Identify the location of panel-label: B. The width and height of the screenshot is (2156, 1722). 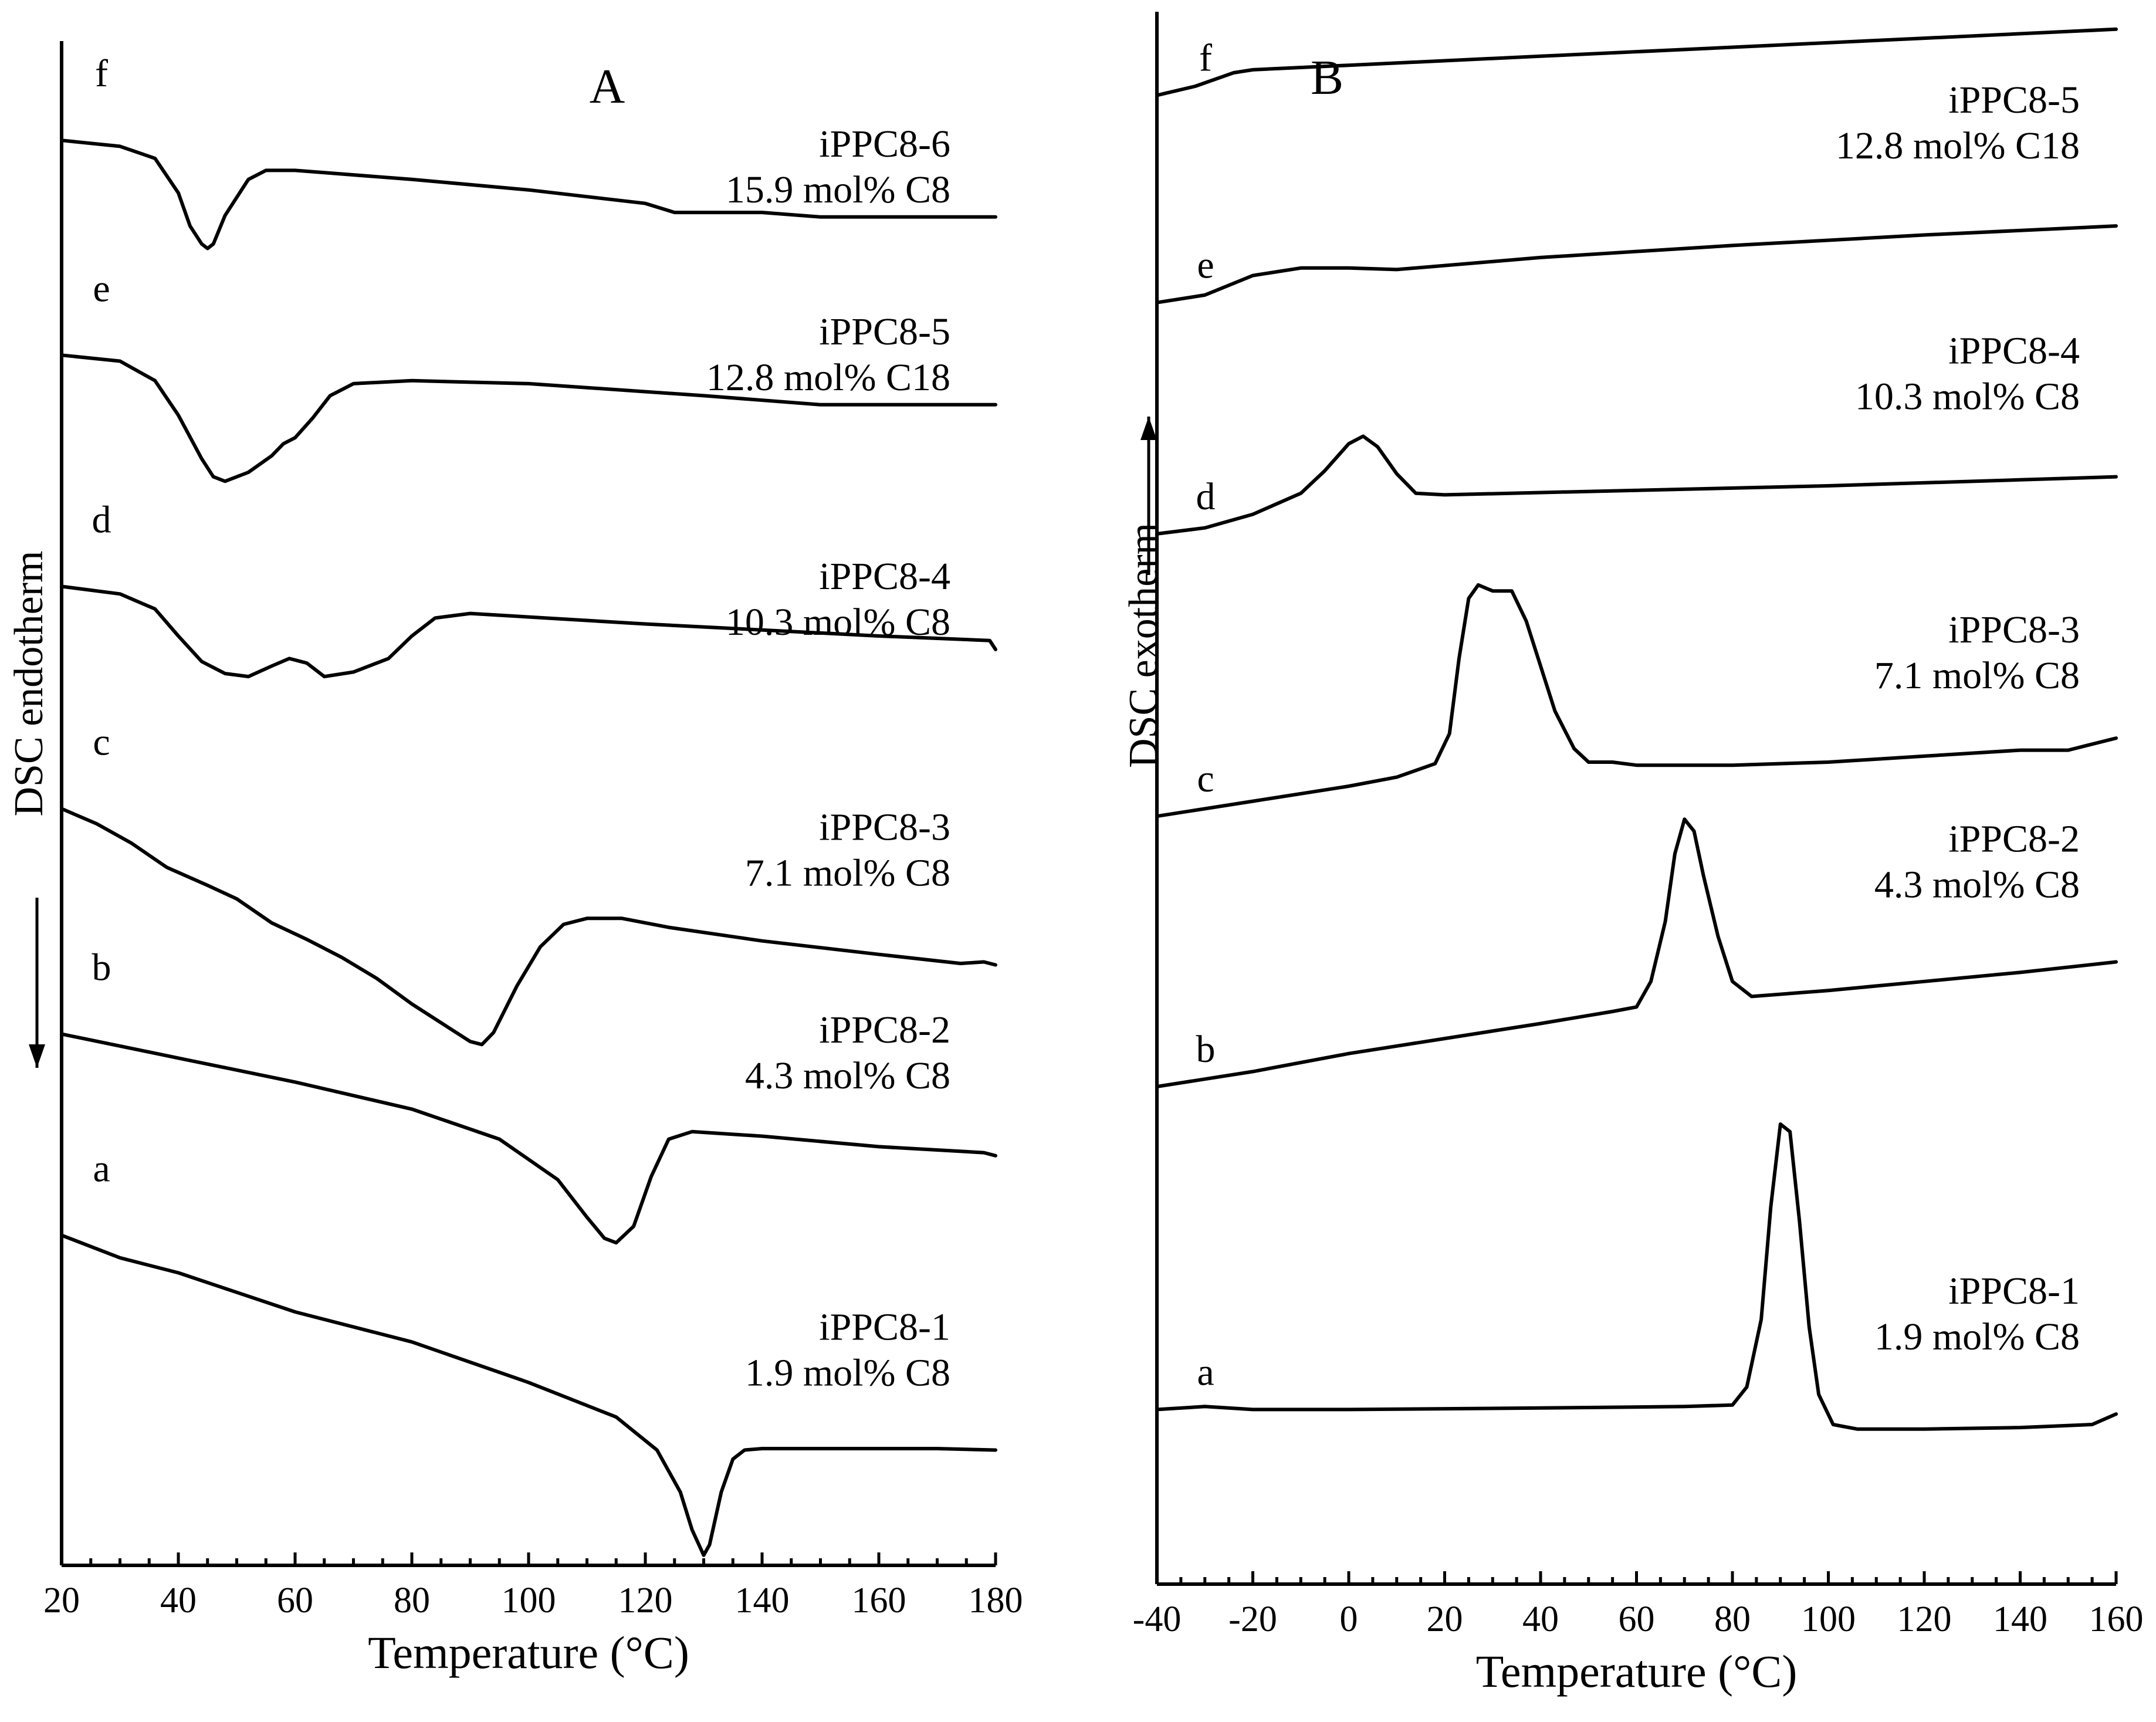
(1327, 78).